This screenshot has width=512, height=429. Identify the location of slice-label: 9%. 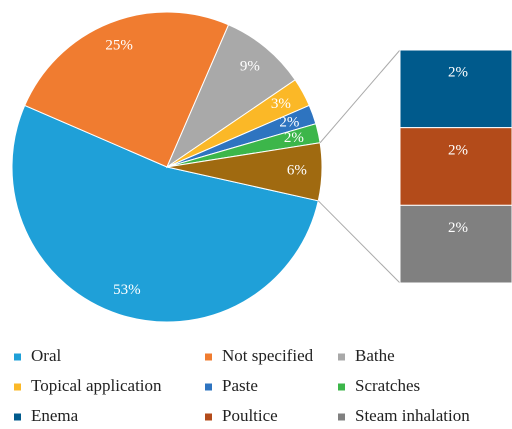
(250, 66).